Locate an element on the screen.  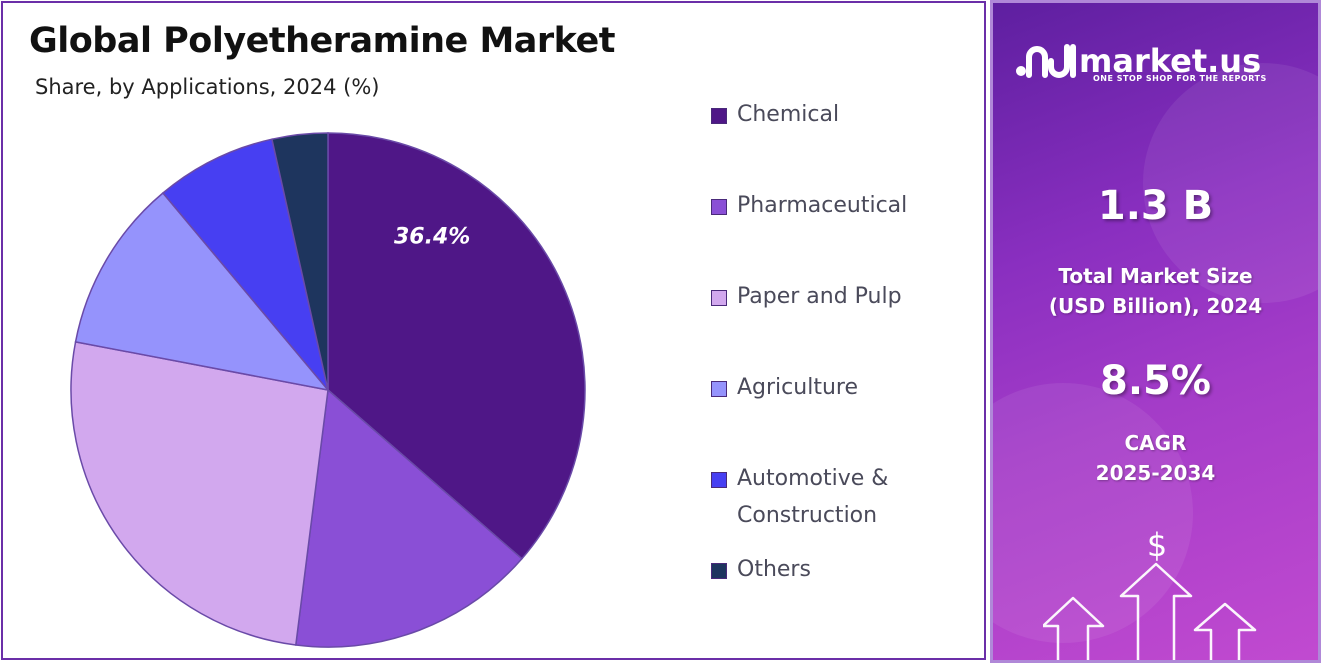
legend-item-chemical: Chemical is located at coordinates (775, 117).